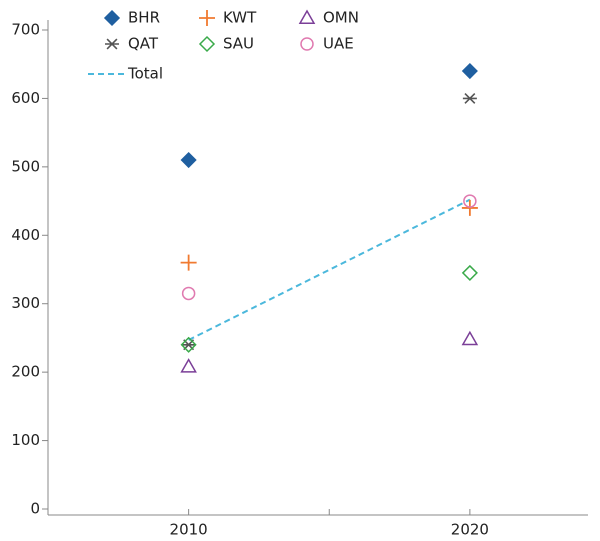 Image resolution: width=600 pixels, height=541 pixels. Describe the element at coordinates (25, 372) in the screenshot. I see `y-tick-label: 200` at that location.